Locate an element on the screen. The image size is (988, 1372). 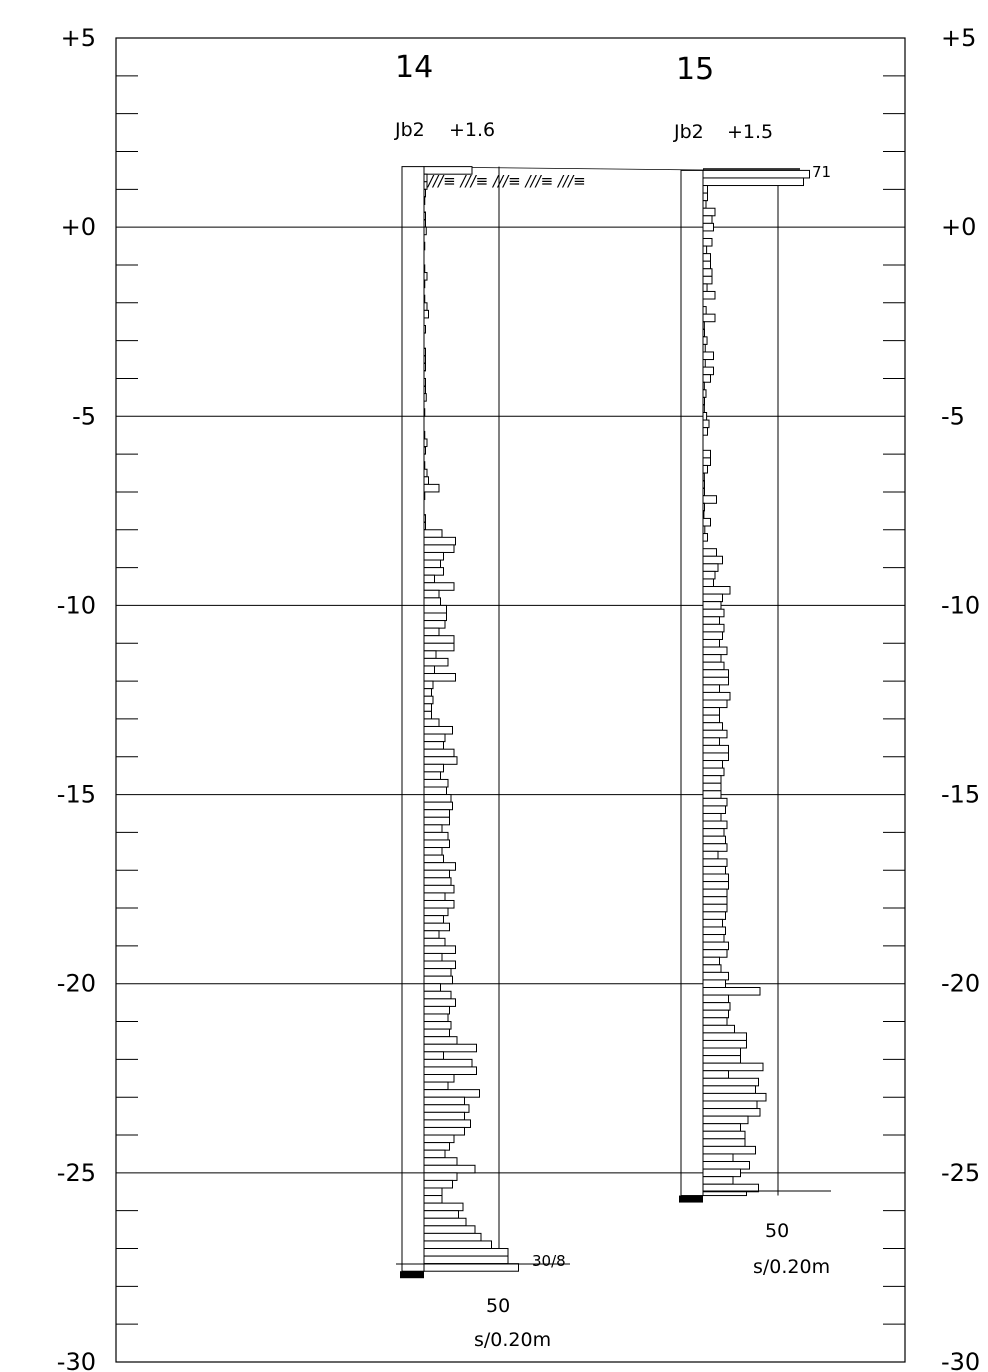
depth-label-right: -5 is located at coordinates (953, 416).